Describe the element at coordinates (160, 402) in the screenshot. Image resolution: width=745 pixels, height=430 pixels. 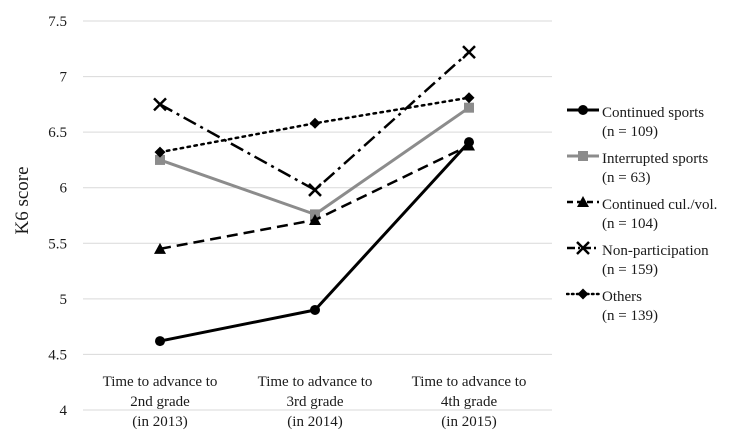
I see `x-tick-label: 2nd grade` at that location.